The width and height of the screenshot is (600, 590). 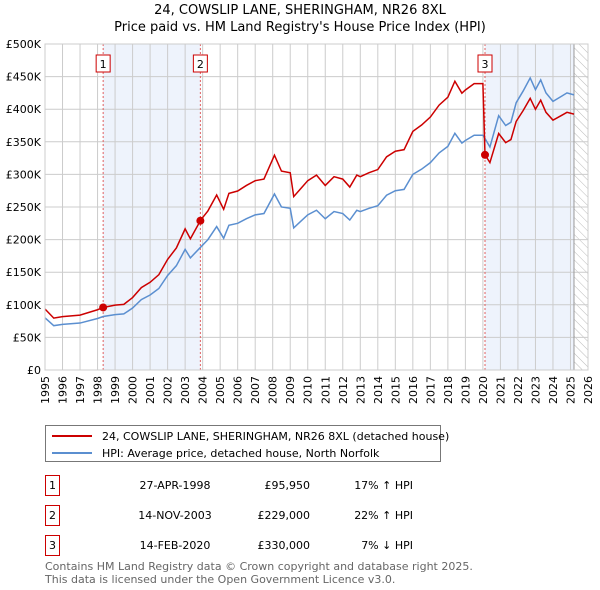 I want to click on sale-number-label: 2, so click(x=200, y=64).